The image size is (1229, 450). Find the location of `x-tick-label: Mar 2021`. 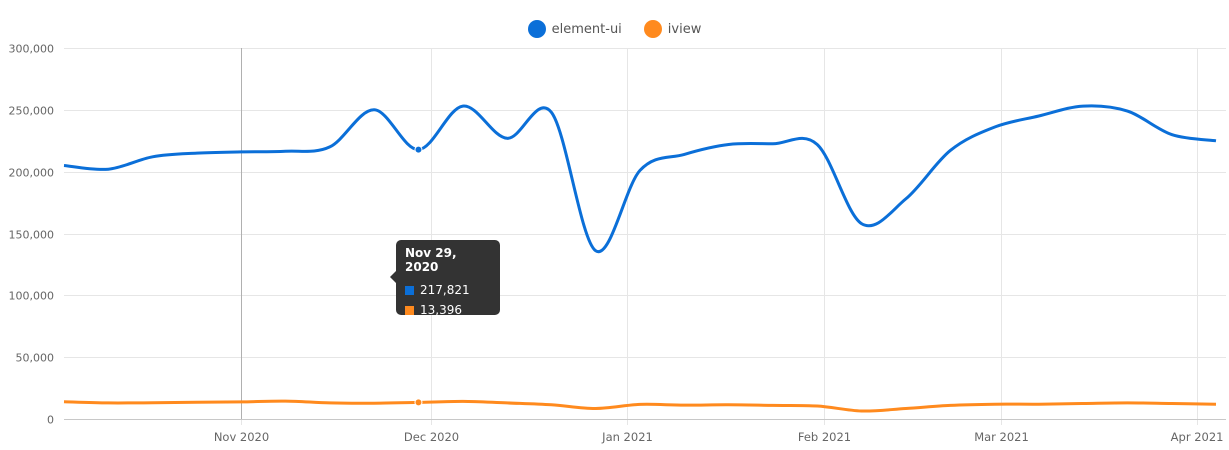

x-tick-label: Mar 2021 is located at coordinates (1001, 437).